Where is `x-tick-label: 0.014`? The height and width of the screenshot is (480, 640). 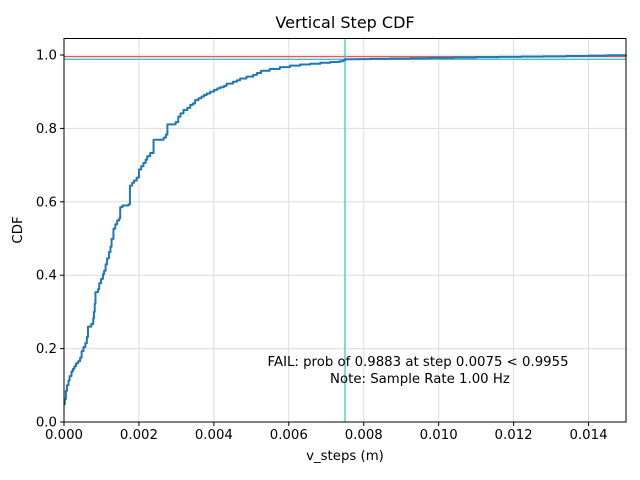 x-tick-label: 0.014 is located at coordinates (588, 435).